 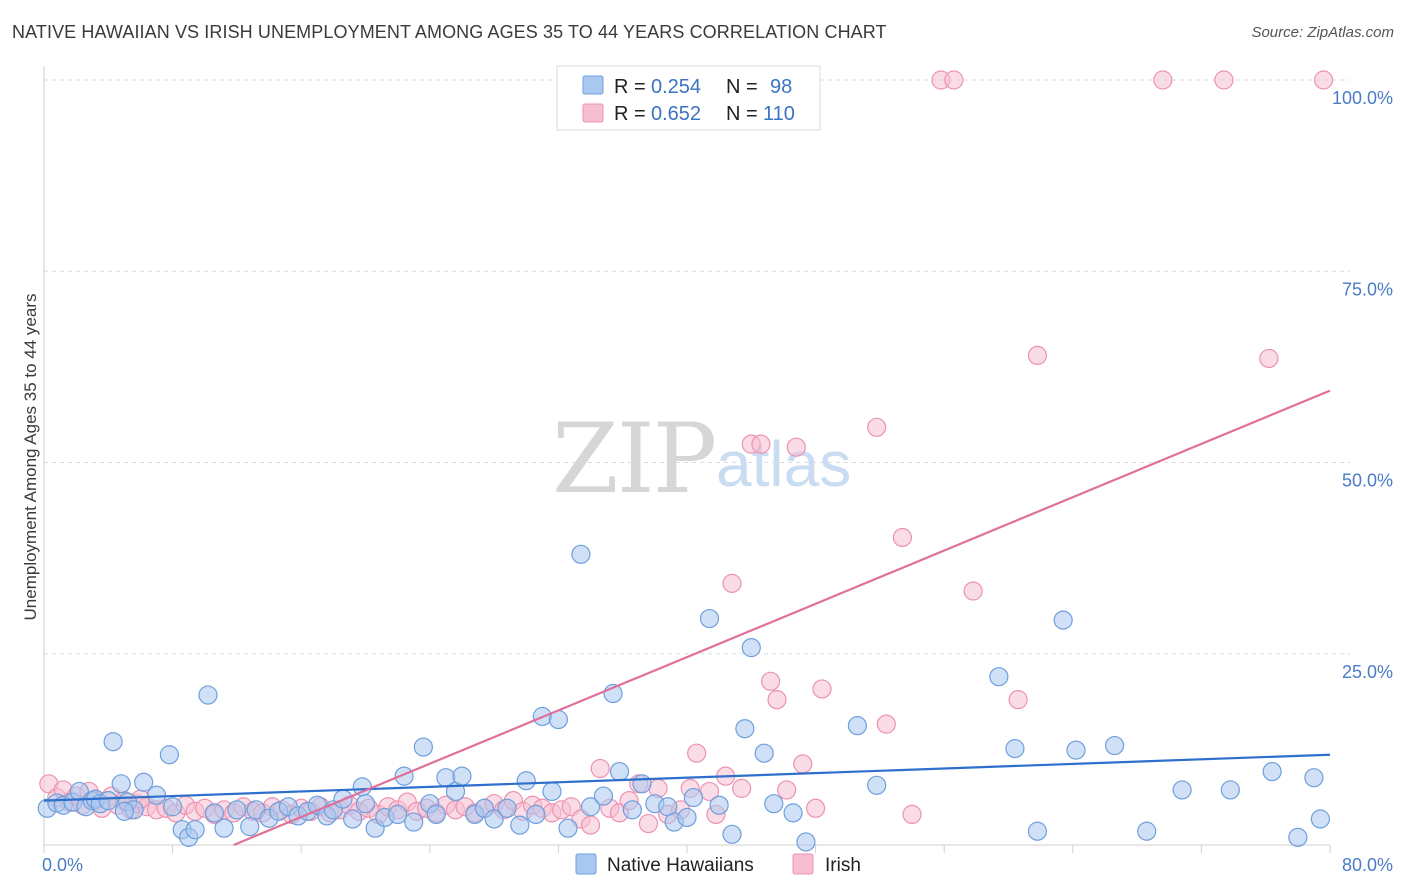 I want to click on legend-swatch-irish, so click(x=593, y=113).